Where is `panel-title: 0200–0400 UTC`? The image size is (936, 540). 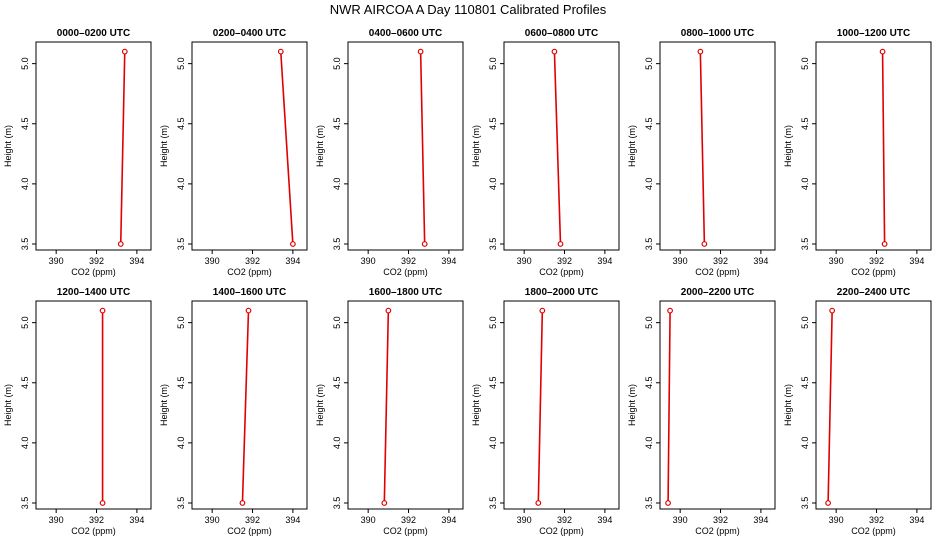
panel-title: 0200–0400 UTC is located at coordinates (249, 33).